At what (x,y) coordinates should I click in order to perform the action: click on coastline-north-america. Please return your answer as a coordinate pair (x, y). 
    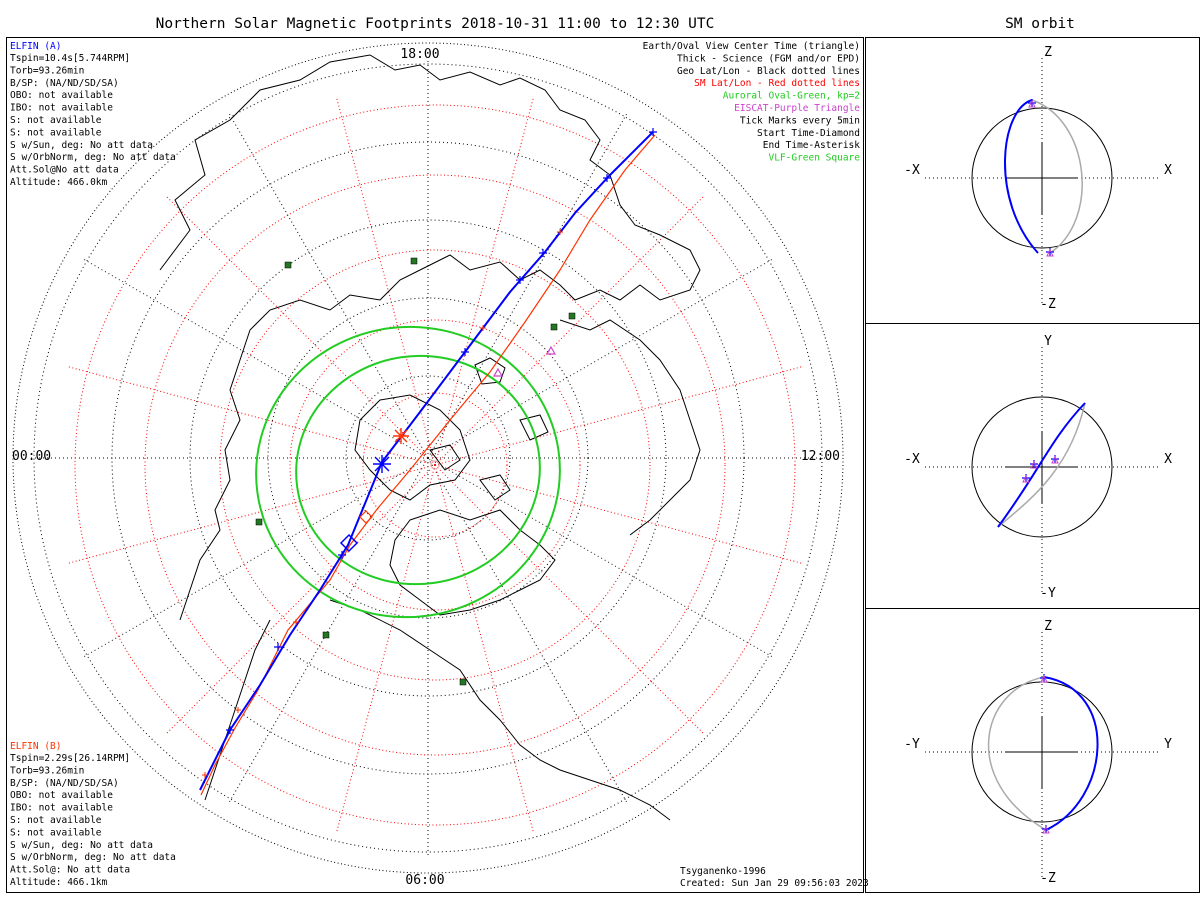
    Looking at the image, I should click on (500, 710).